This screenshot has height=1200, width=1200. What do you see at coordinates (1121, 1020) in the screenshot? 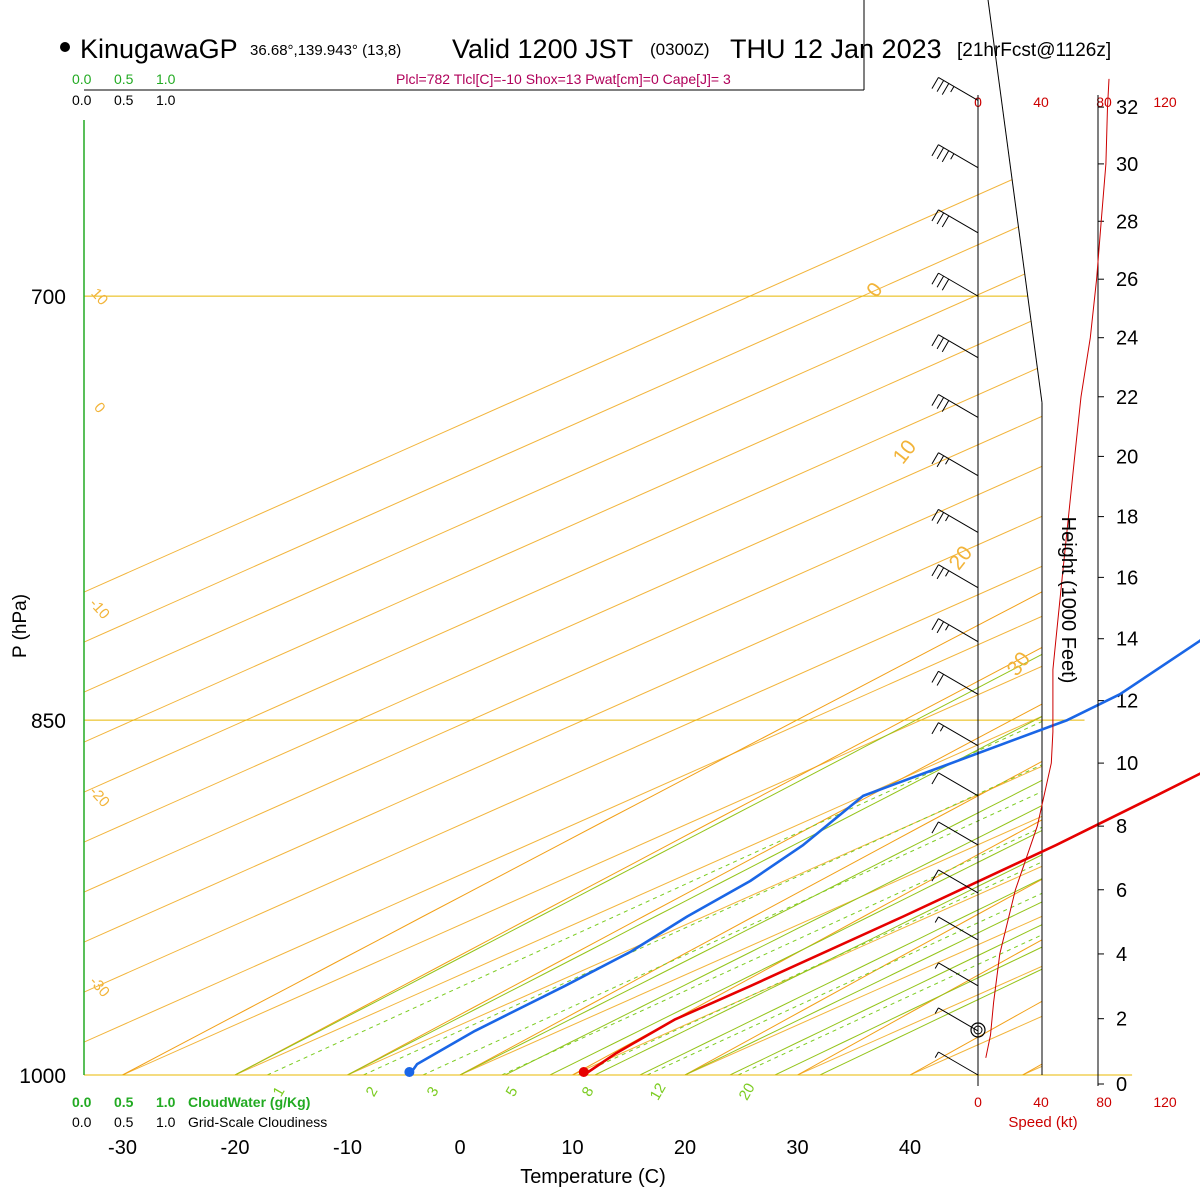
I see `height-tick-label: 2` at bounding box center [1121, 1020].